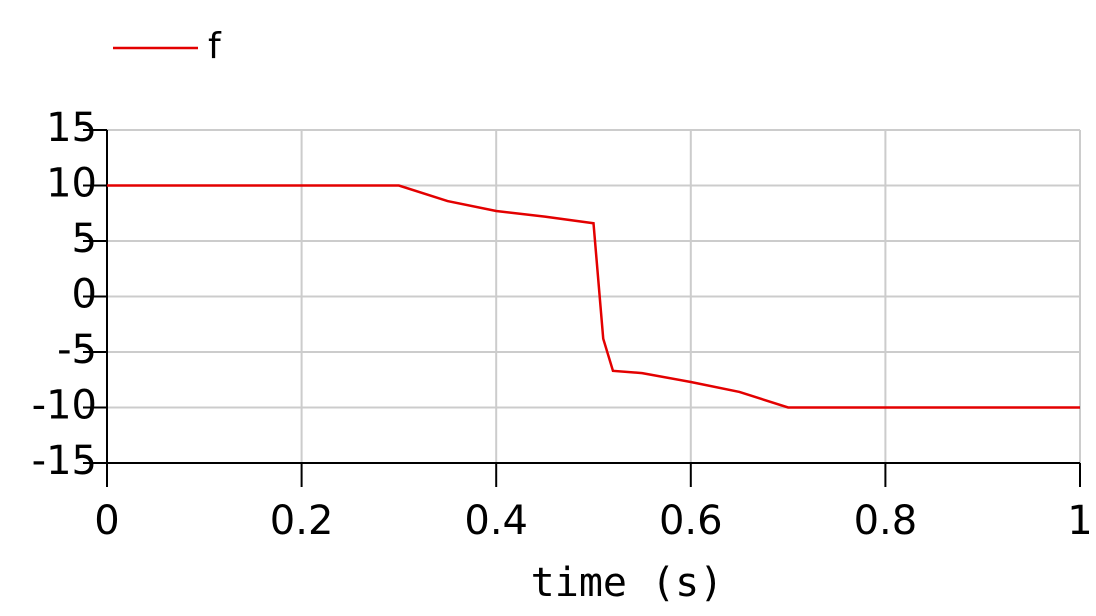 The image size is (1096, 616). Describe the element at coordinates (71, 128) in the screenshot. I see `y-tick-label: 15` at that location.